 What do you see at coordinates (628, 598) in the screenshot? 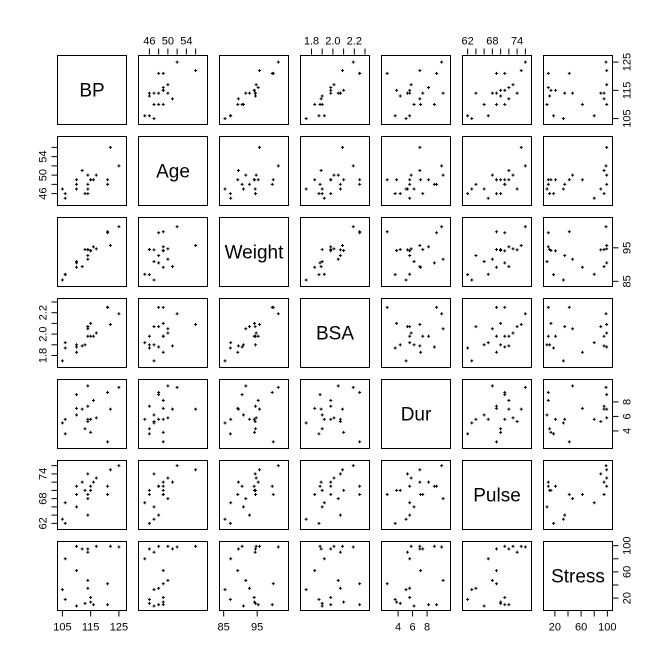
I see `tick-label-right-stress: 20` at bounding box center [628, 598].